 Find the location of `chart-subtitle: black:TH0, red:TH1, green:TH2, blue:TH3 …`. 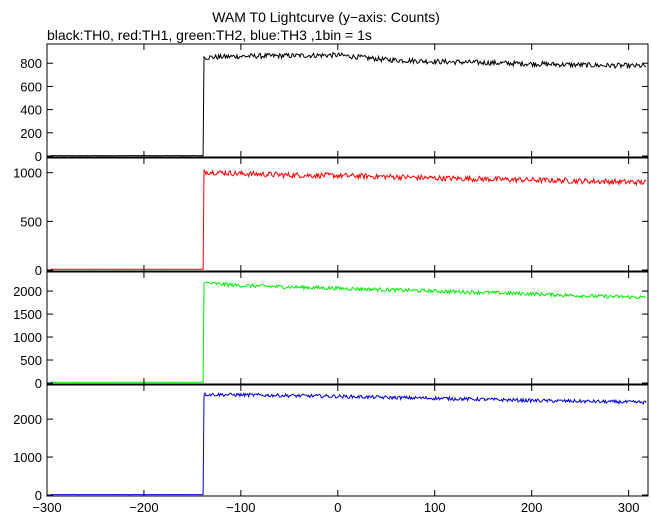

chart-subtitle: black:TH0, red:TH1, green:TH2, blue:TH3 … is located at coordinates (209, 35).